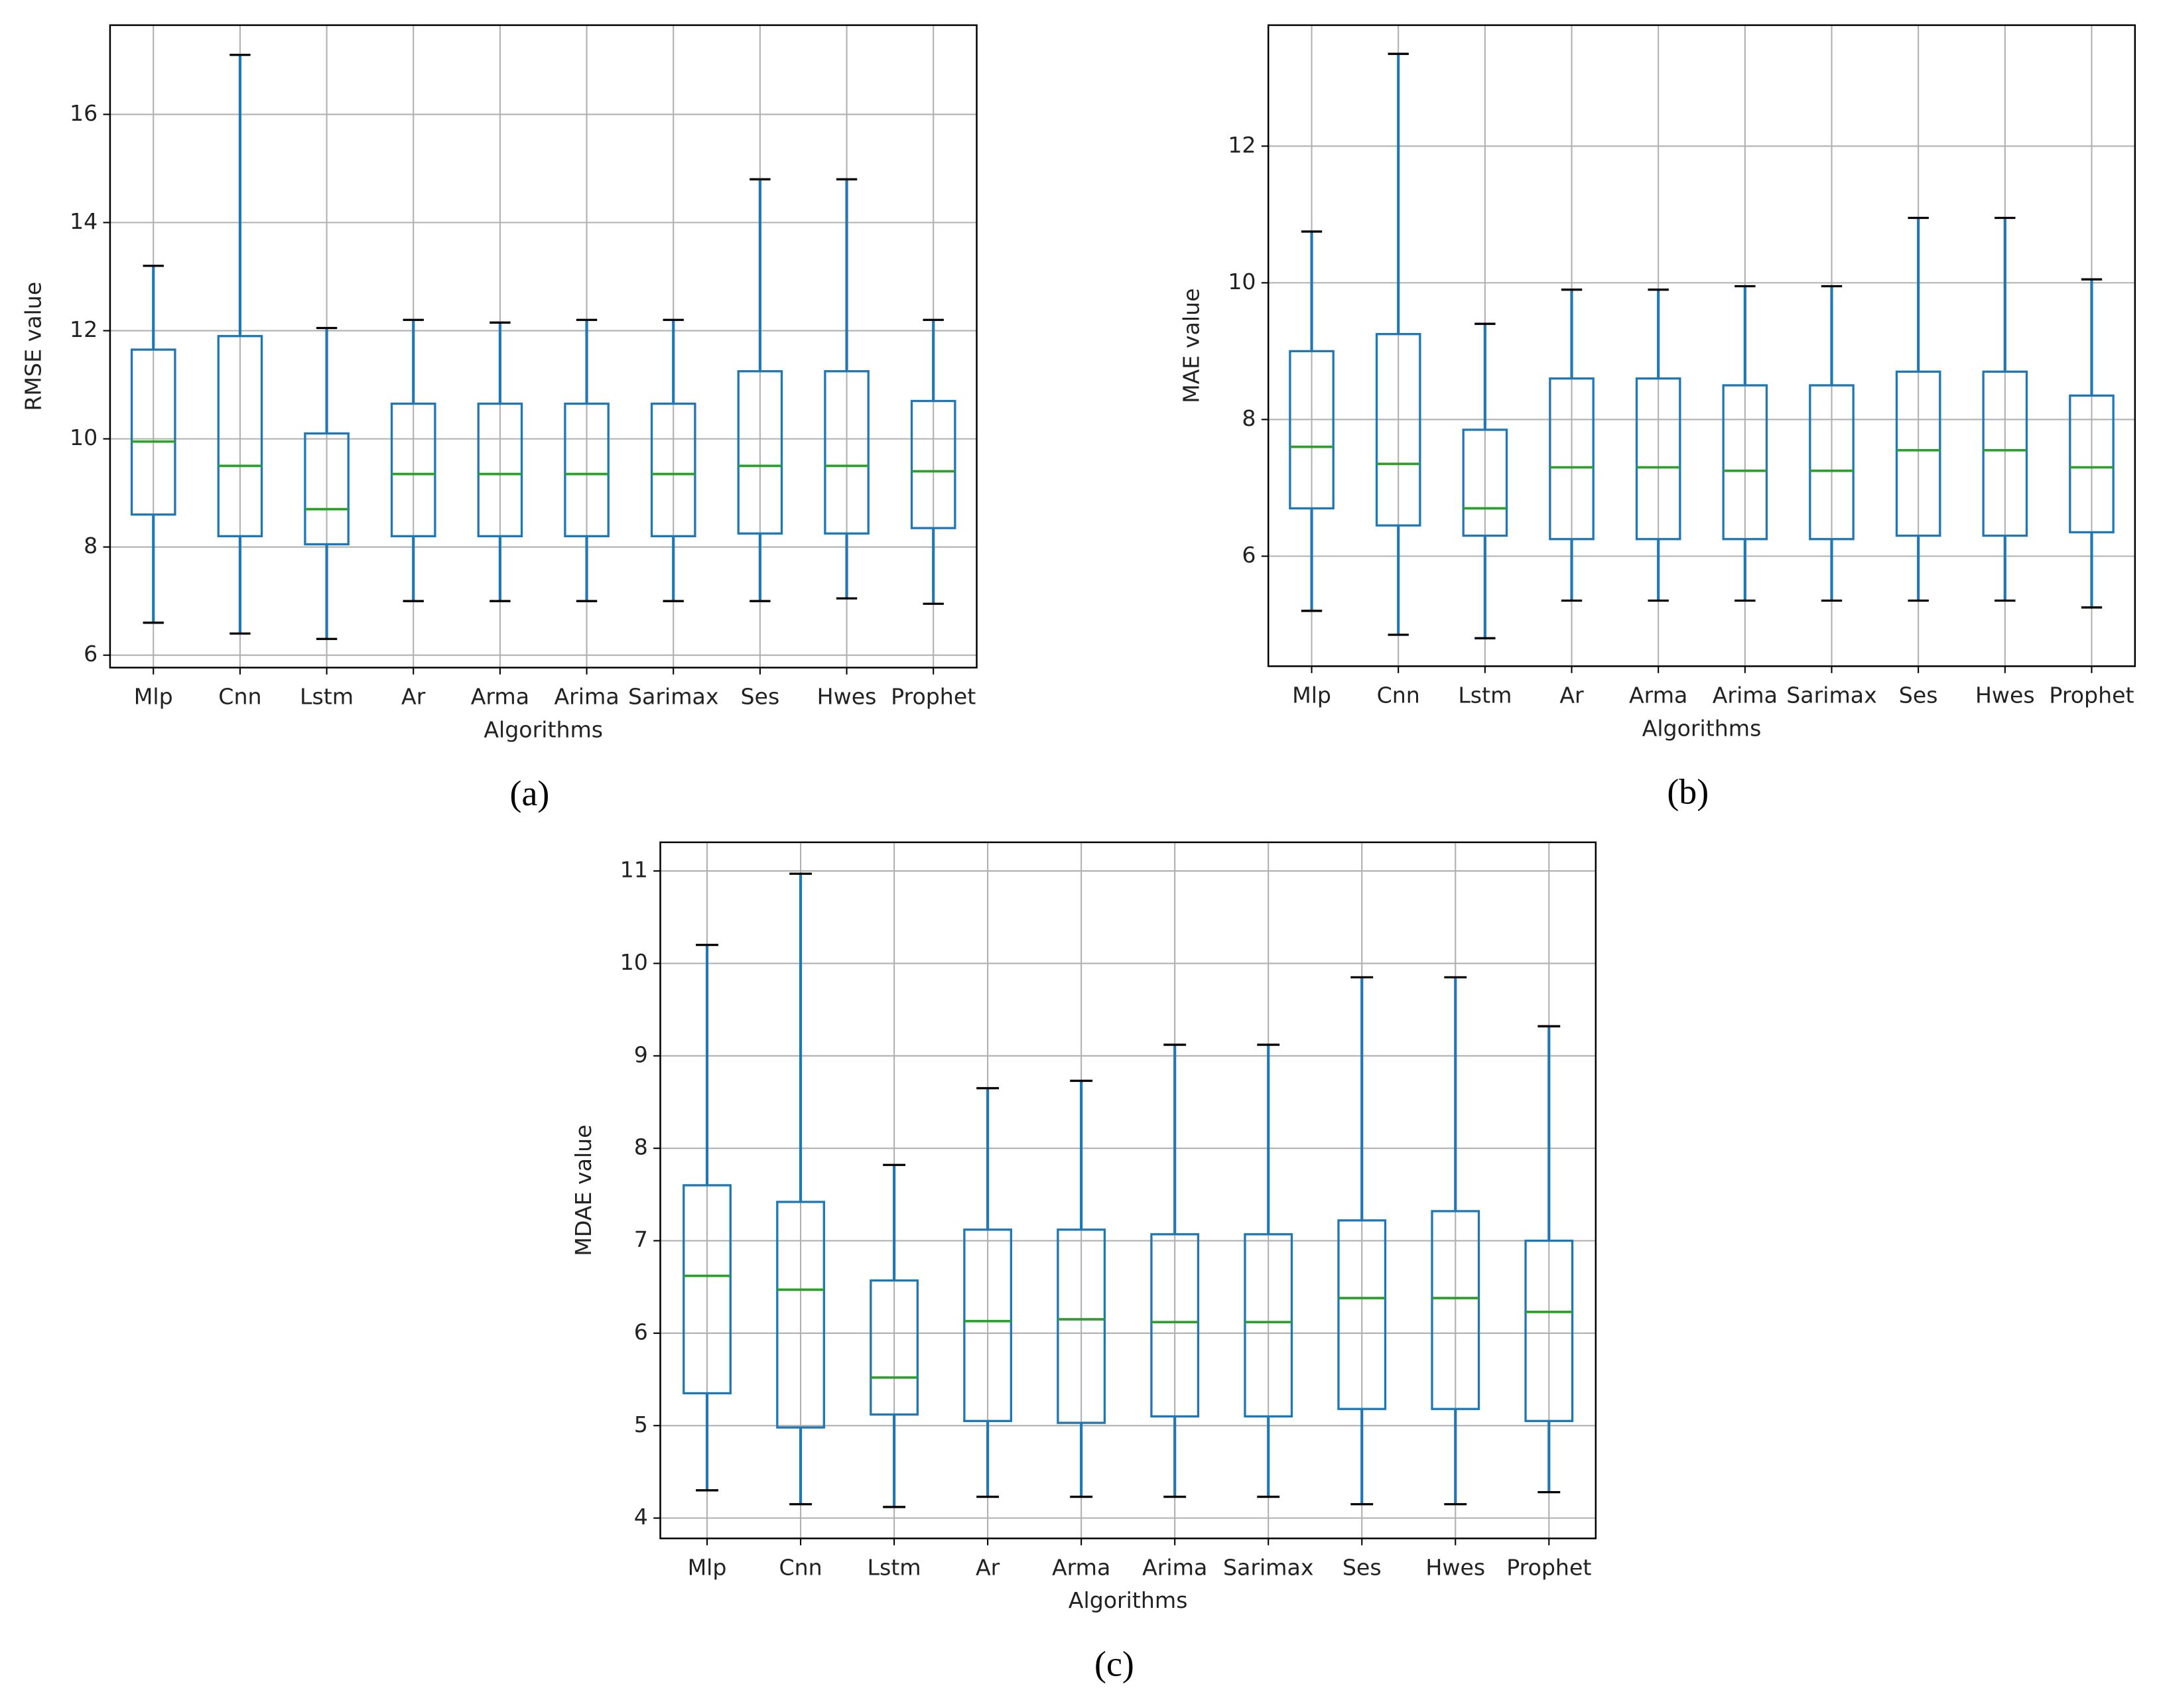 Image resolution: width=2157 pixels, height=1708 pixels. Describe the element at coordinates (1192, 345) in the screenshot. I see `y-axis-label: MAE value` at that location.